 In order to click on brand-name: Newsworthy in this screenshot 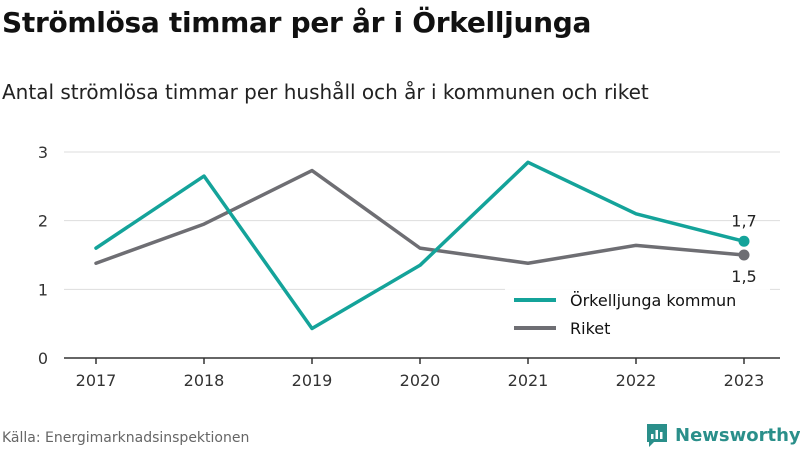, I will do `click(737, 435)`.